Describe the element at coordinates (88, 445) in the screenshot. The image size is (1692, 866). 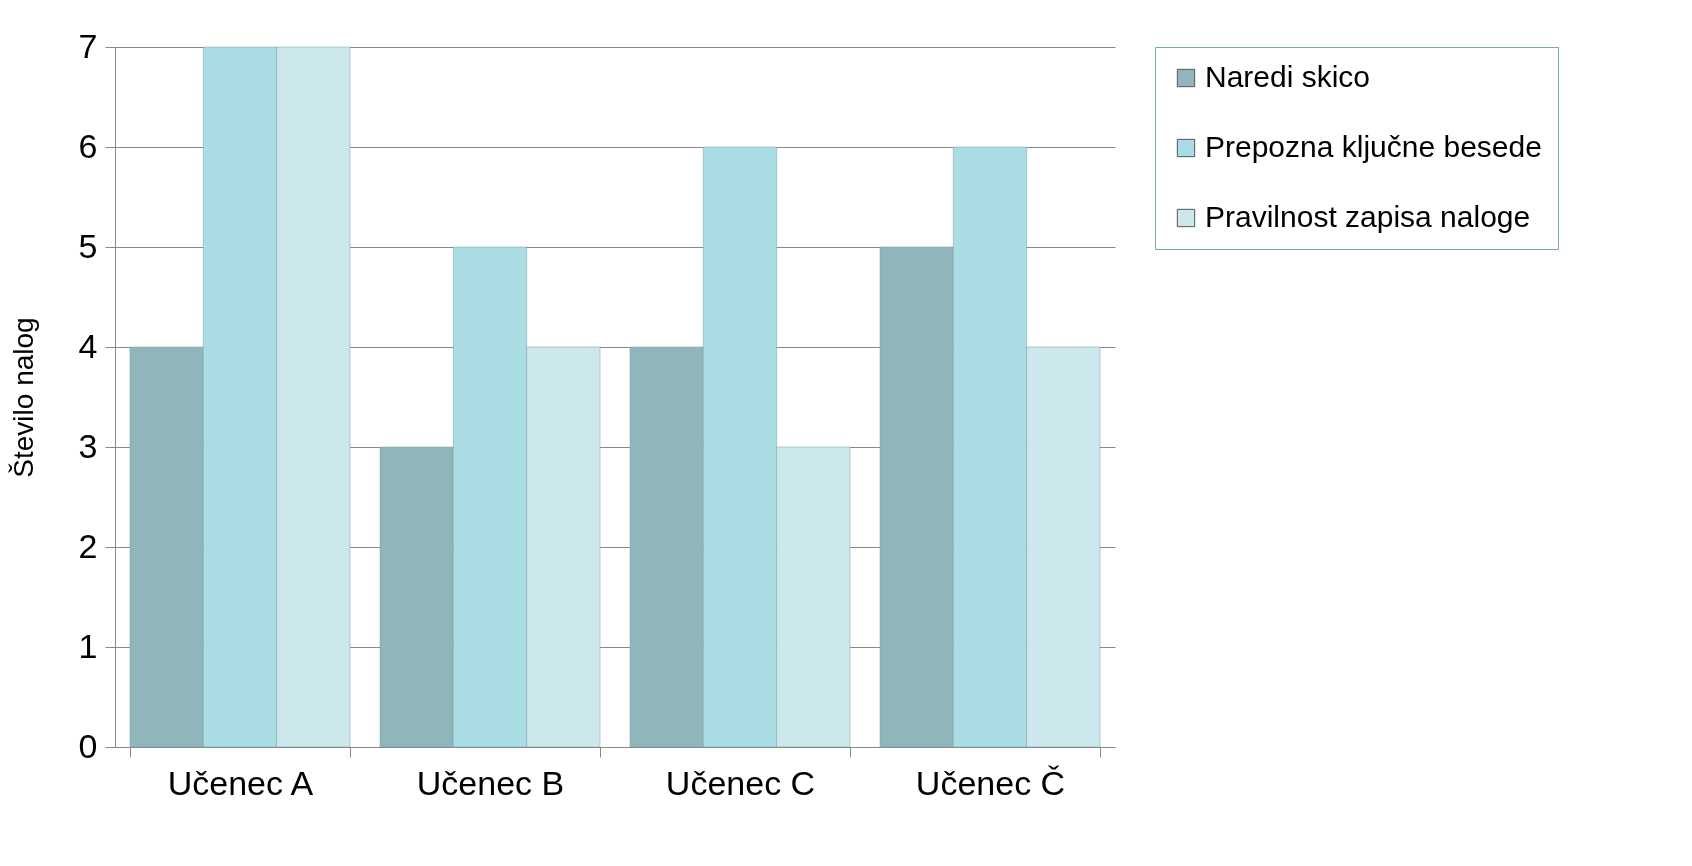
I see `y-tick-label: 3` at that location.